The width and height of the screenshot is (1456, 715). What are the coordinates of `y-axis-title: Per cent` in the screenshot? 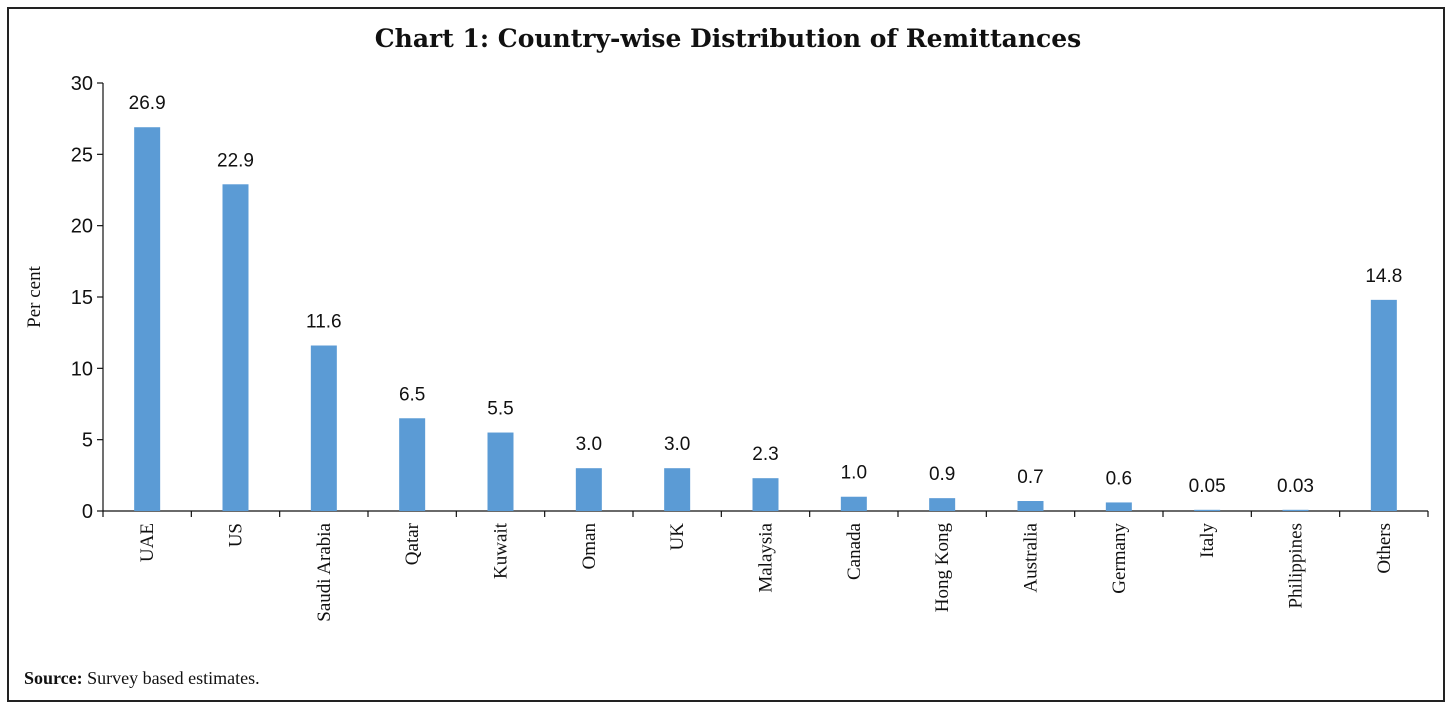 It's located at (34, 296).